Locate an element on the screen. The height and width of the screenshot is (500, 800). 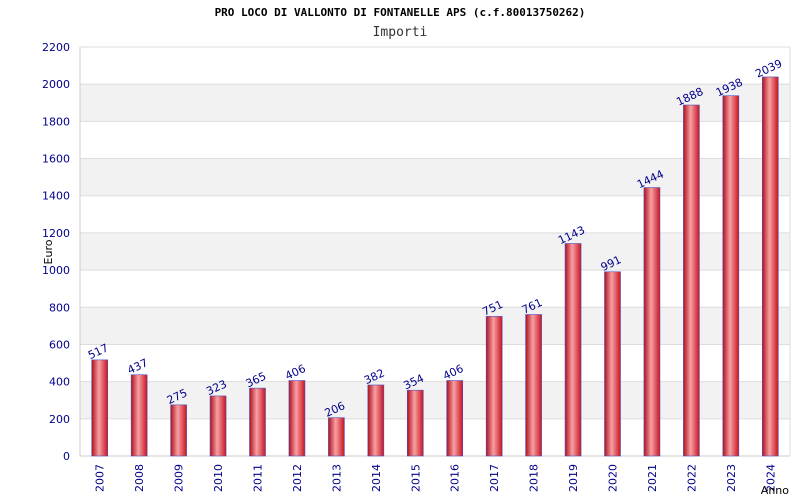
x-tick-label: 2013 is located at coordinates (336, 478).